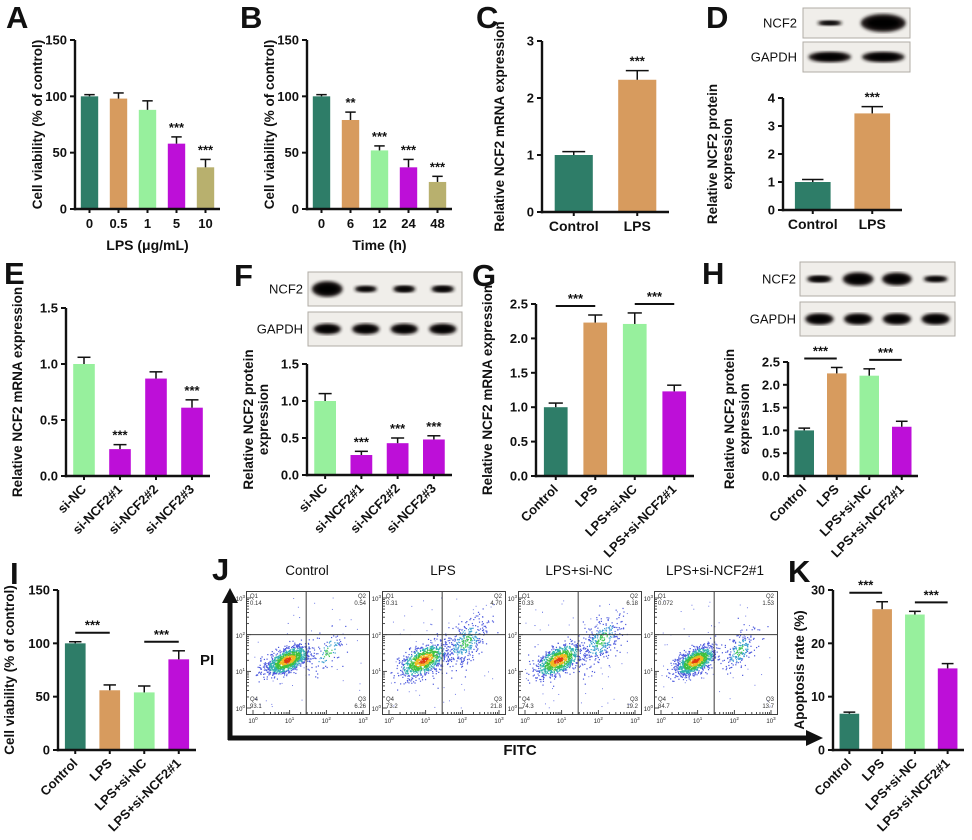 This screenshot has height=840, width=972. I want to click on panel-letter-g: G, so click(484, 275).